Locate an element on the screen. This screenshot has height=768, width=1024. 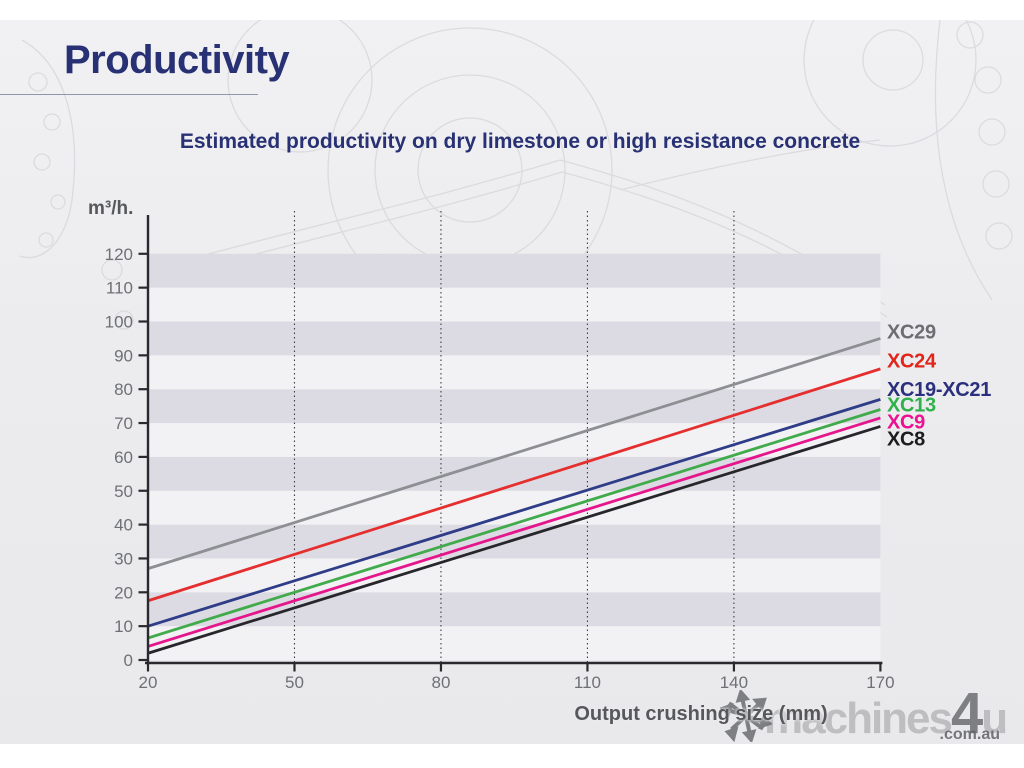
watermark-4-text: 4 is located at coordinates (966, 712).